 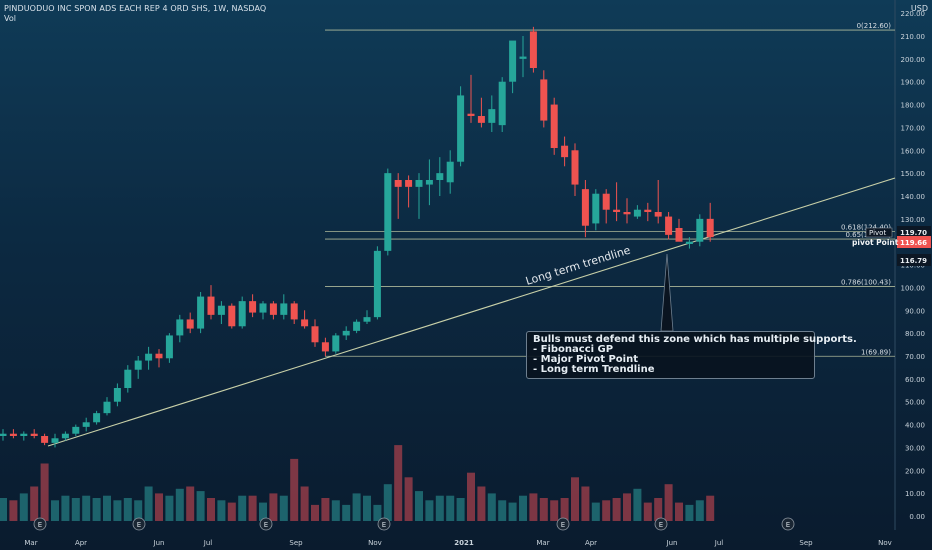 I want to click on y-tick-label: 200.00, so click(x=913, y=60).